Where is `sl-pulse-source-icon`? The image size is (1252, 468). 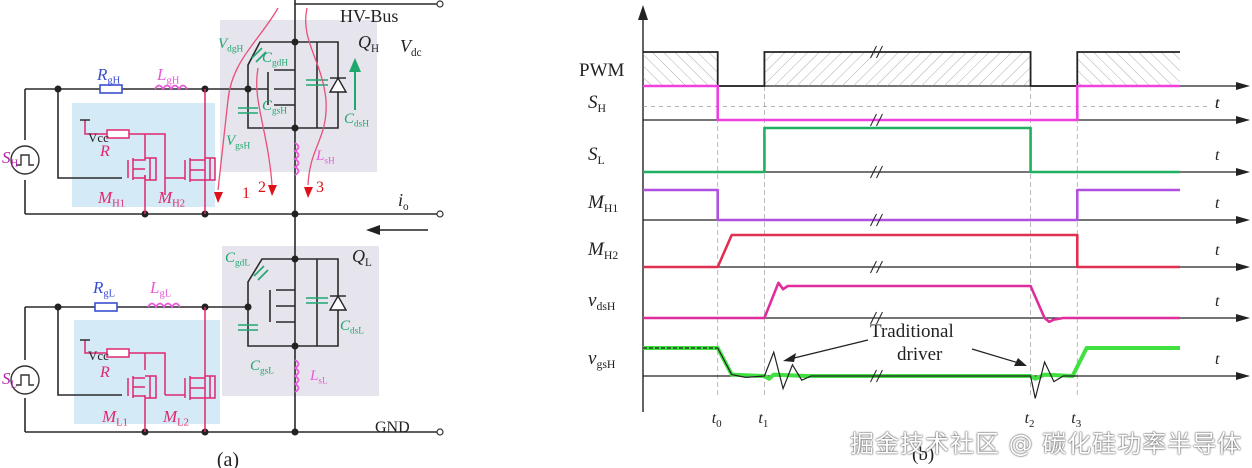 sl-pulse-source-icon is located at coordinates (25, 380).